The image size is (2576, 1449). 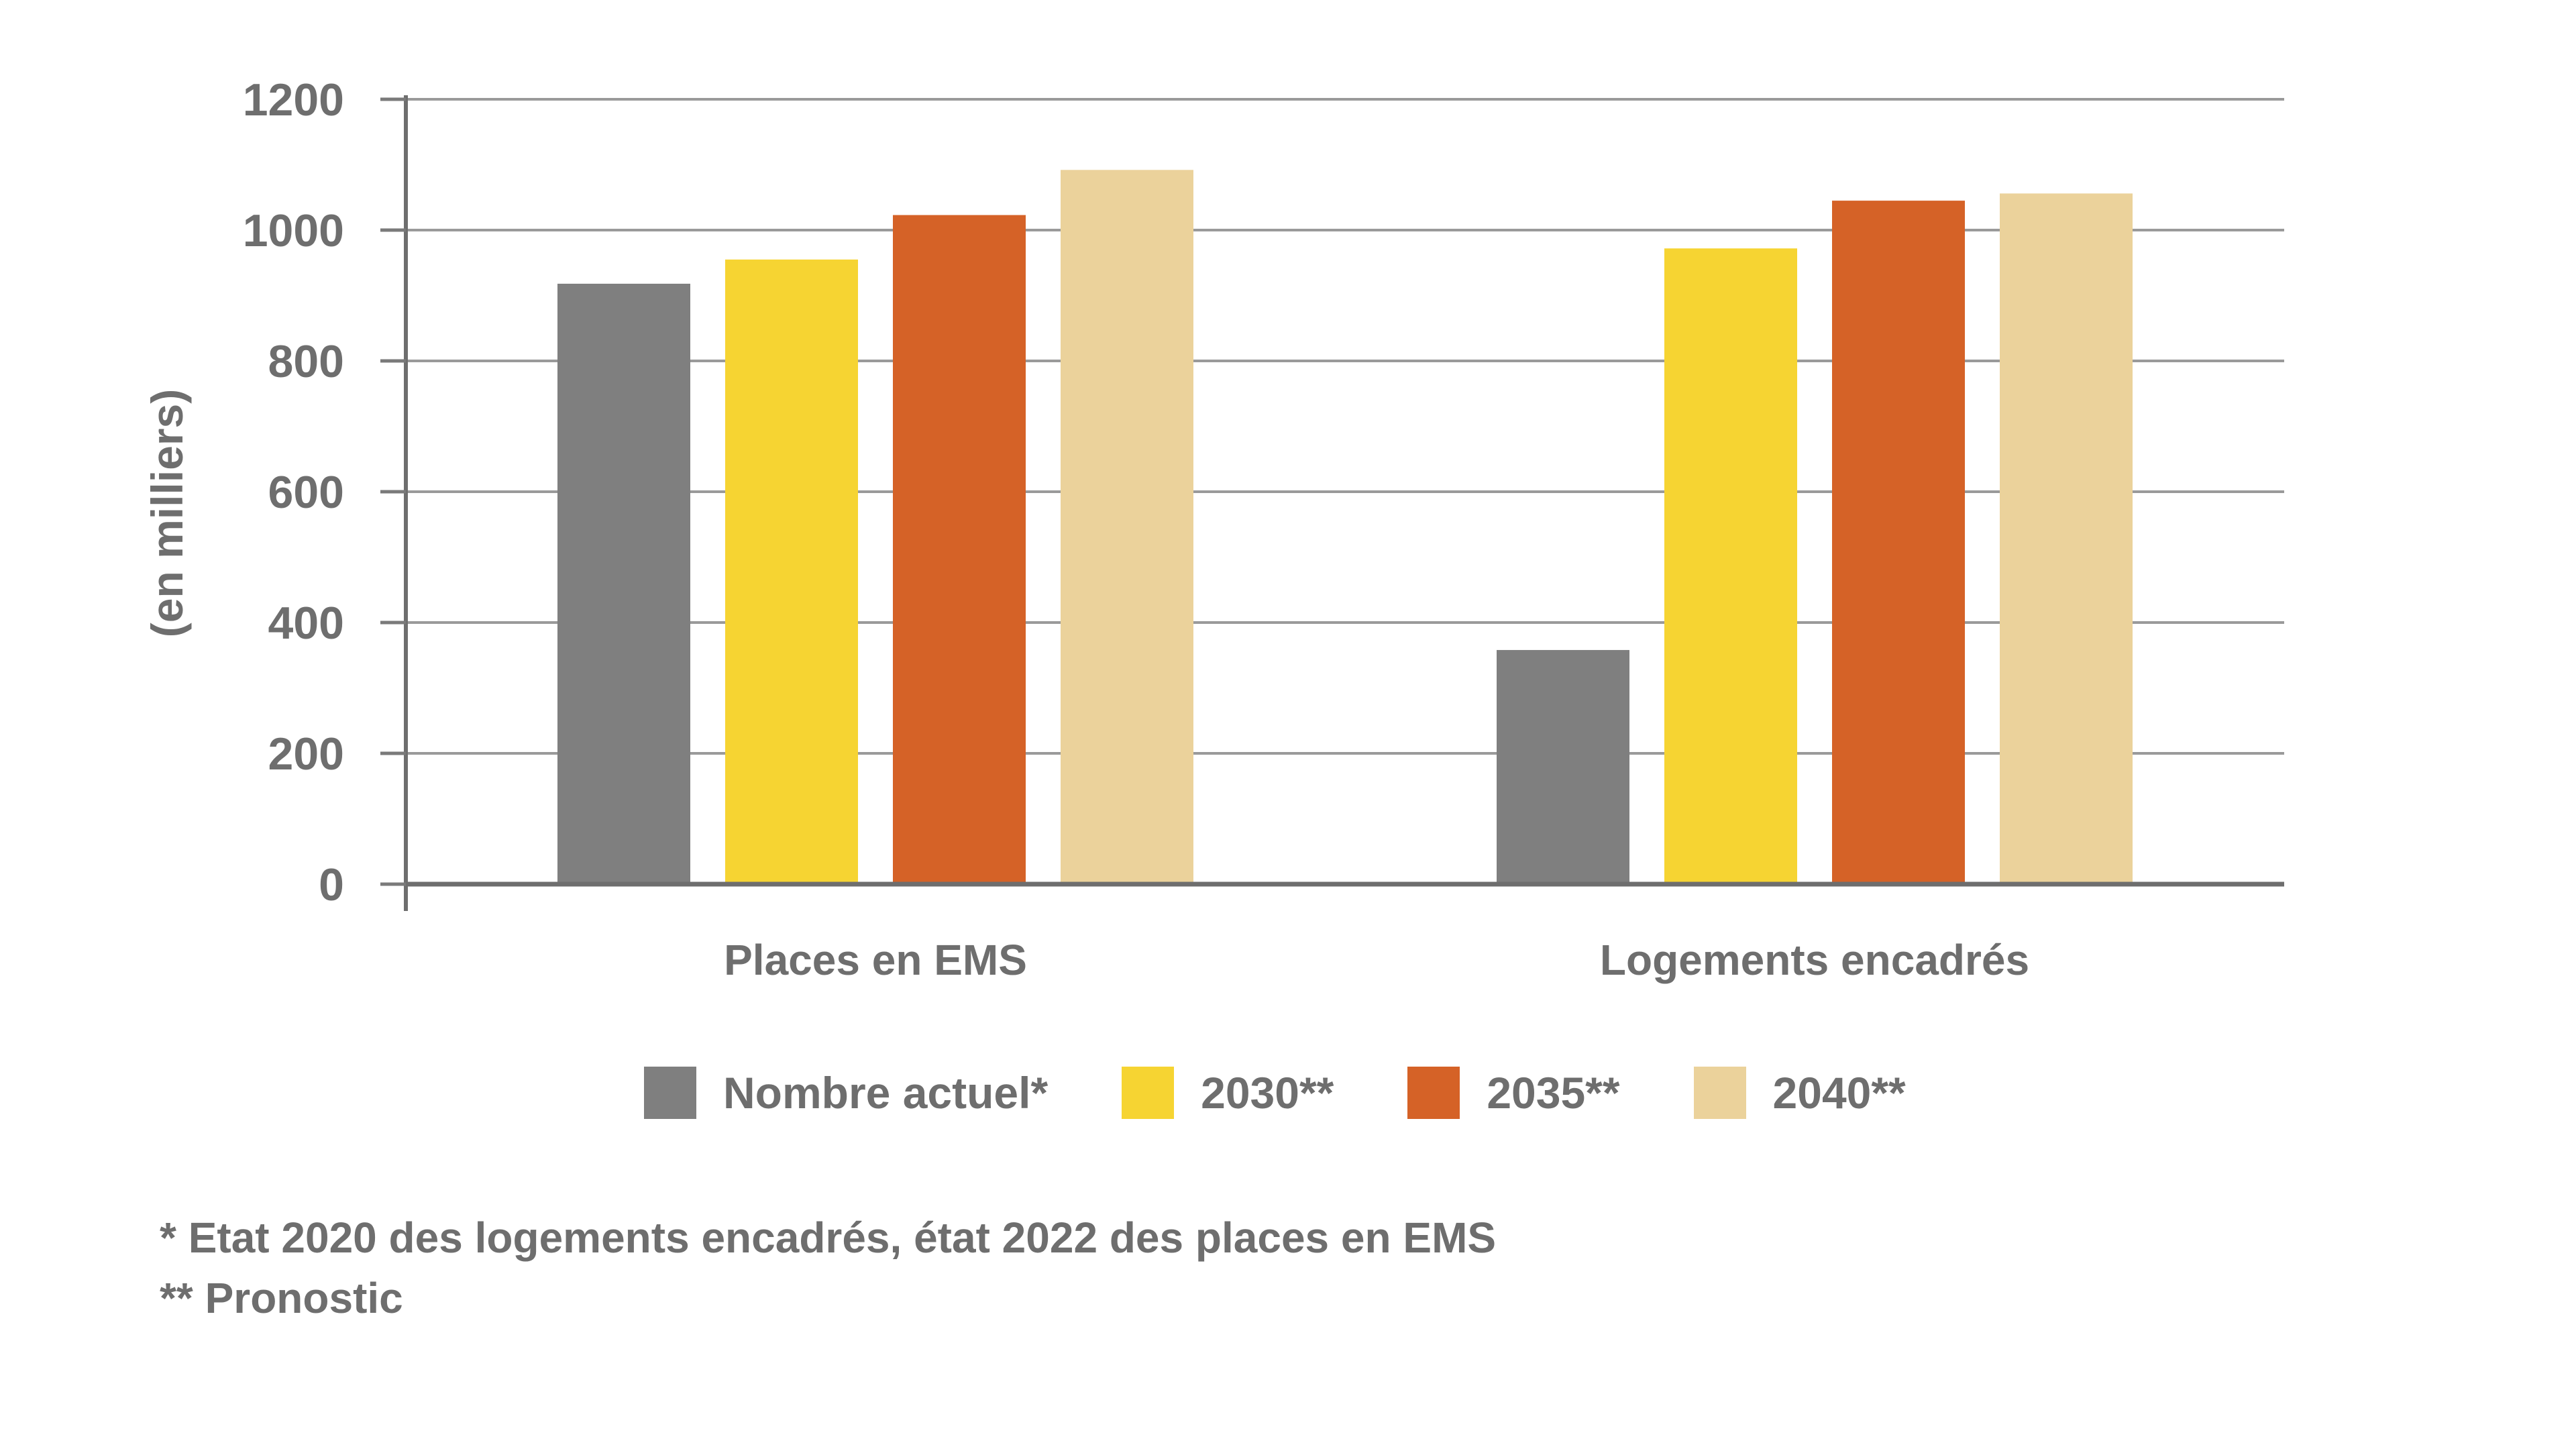 What do you see at coordinates (306, 623) in the screenshot?
I see `y-tick-label: 400` at bounding box center [306, 623].